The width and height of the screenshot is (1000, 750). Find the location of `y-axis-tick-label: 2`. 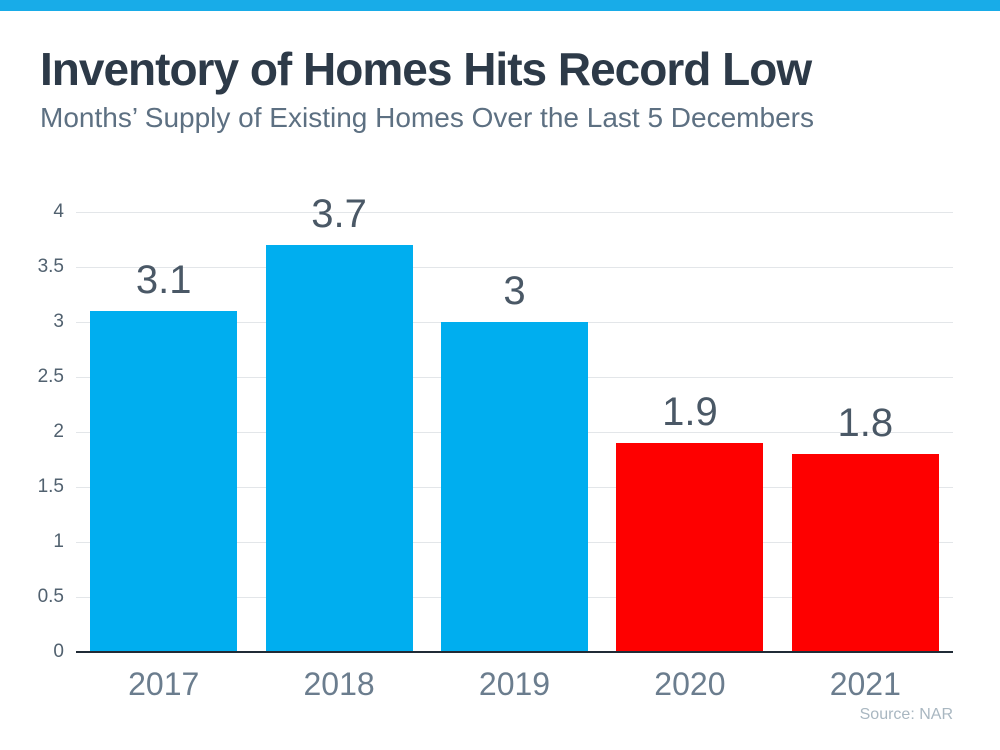

y-axis-tick-label: 2 is located at coordinates (58, 431).